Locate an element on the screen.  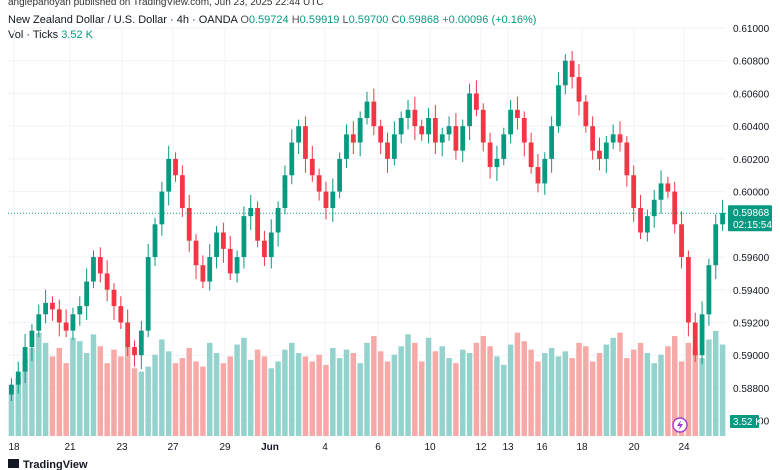
last-price-badge is located at coordinates (750, 218).